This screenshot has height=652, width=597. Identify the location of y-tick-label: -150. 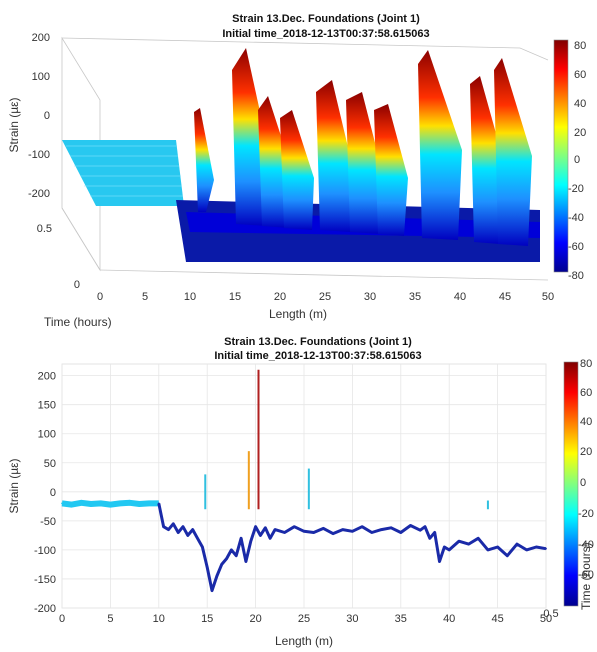
(45, 580).